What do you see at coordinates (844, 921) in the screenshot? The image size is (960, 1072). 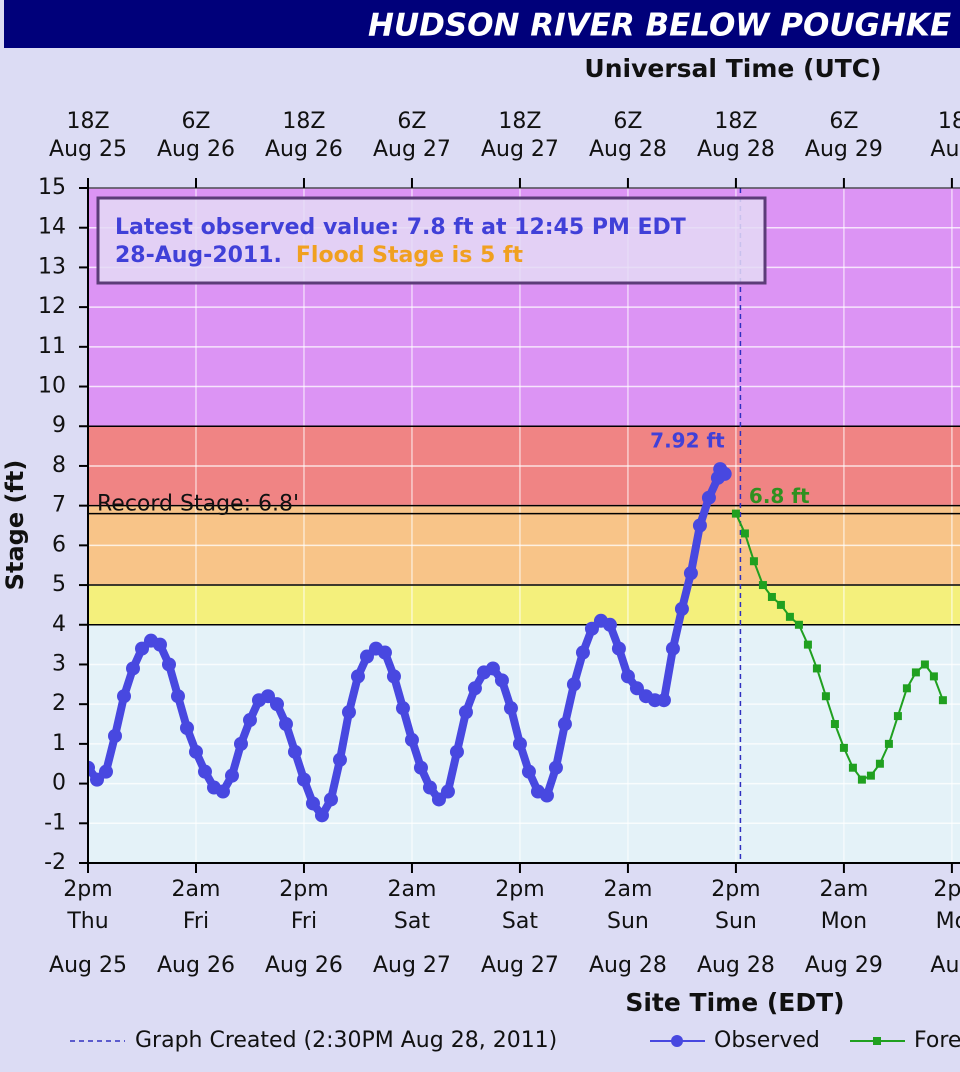 I see `x-tick-day: Mon` at bounding box center [844, 921].